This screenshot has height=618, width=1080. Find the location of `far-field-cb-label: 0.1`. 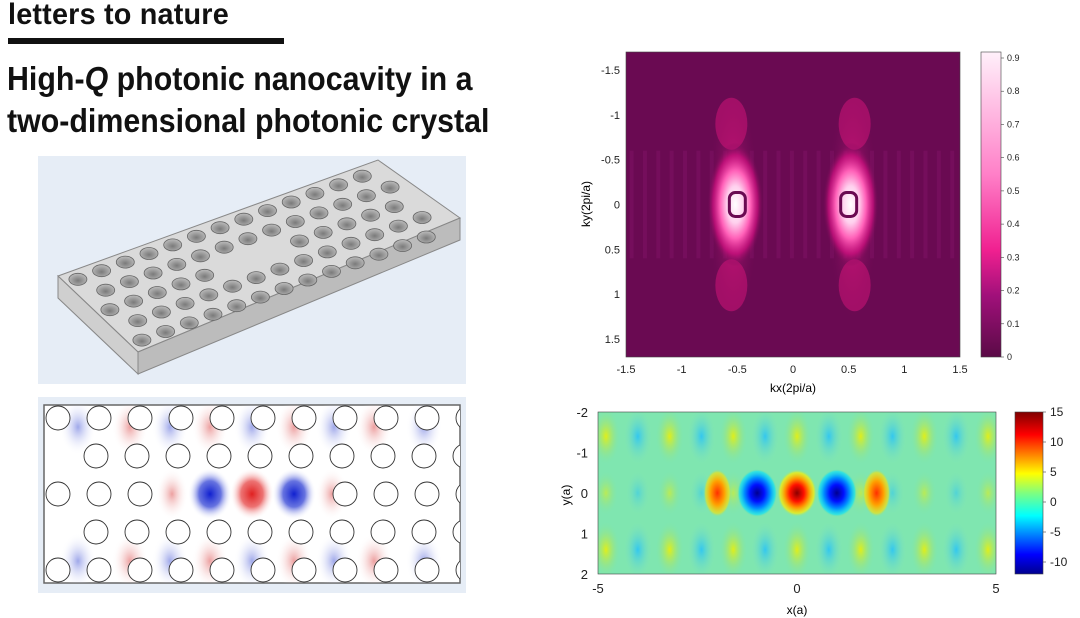

far-field-cb-label: 0.1 is located at coordinates (1013, 324).